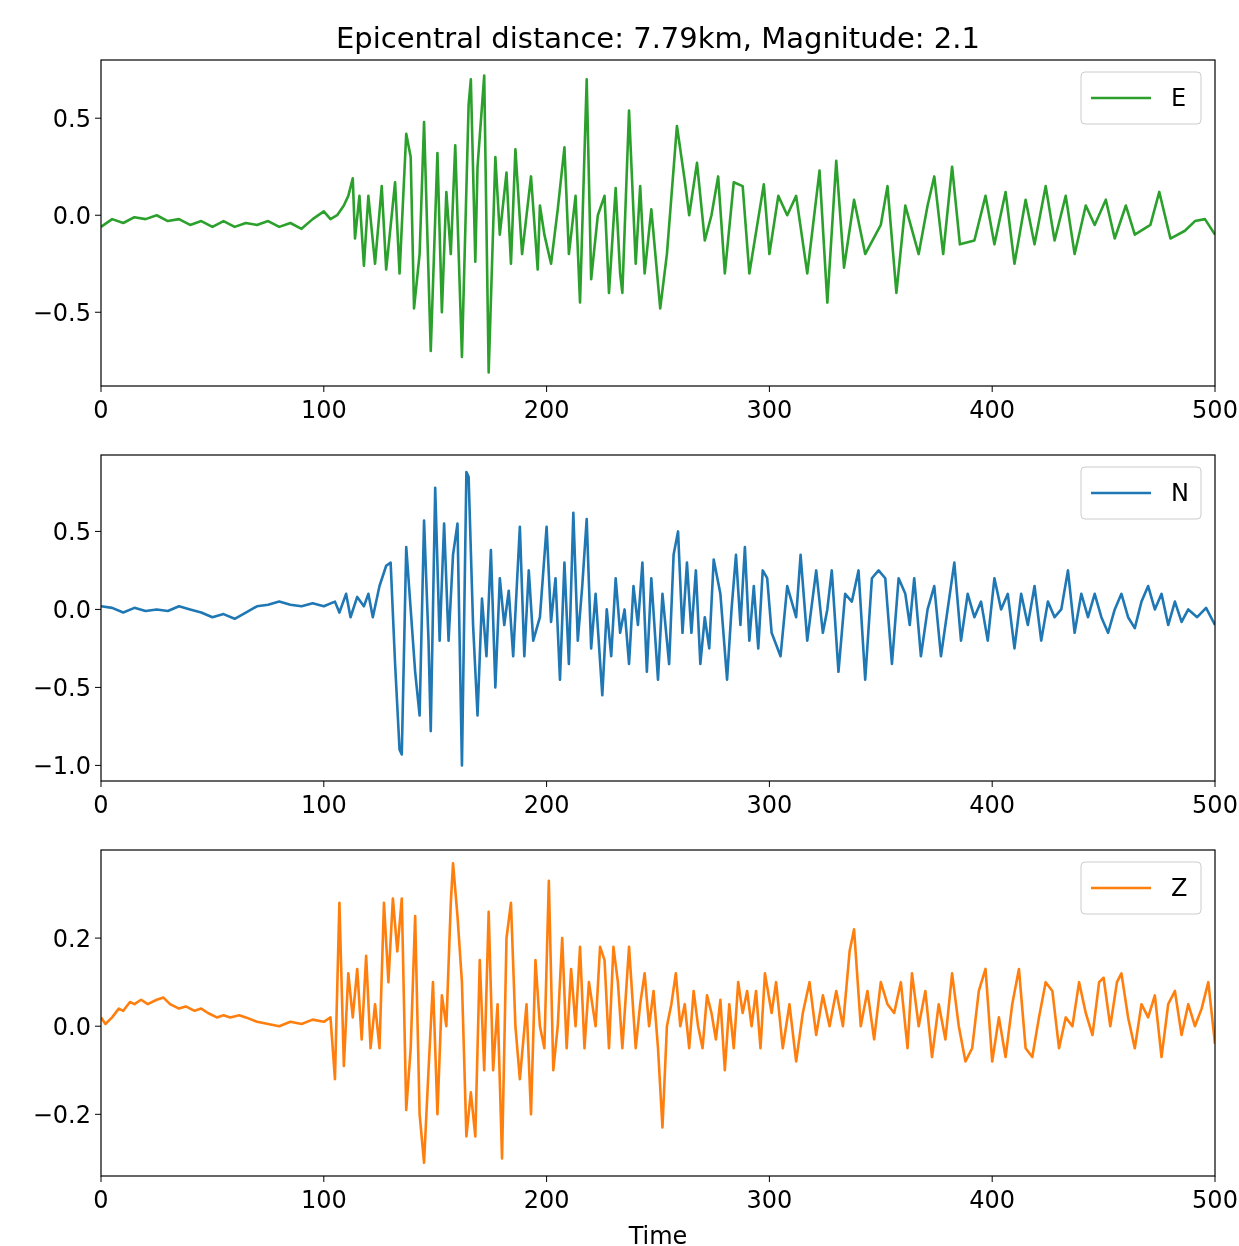 The height and width of the screenshot is (1246, 1239). What do you see at coordinates (61, 1114) in the screenshot?
I see `y-tick-label: −0.2` at bounding box center [61, 1114].